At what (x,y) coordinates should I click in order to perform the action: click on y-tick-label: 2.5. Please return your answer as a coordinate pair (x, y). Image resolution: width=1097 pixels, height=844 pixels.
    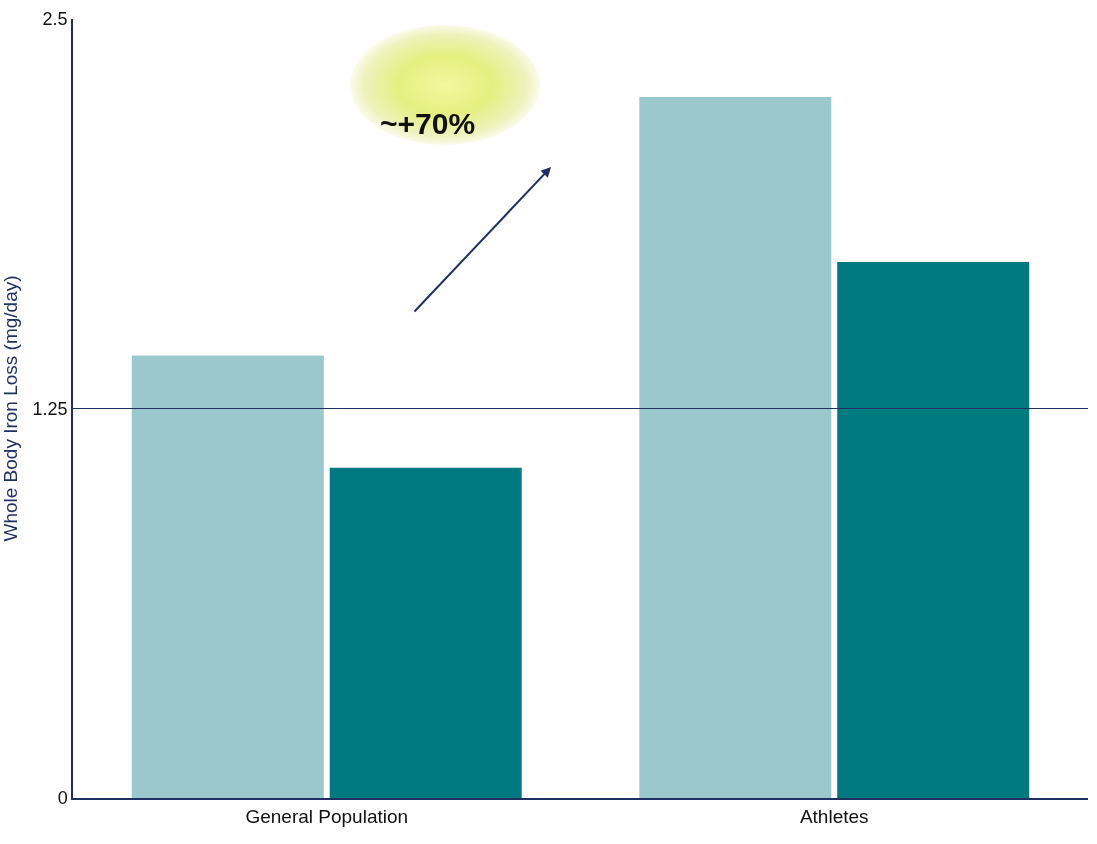
    Looking at the image, I should click on (55, 19).